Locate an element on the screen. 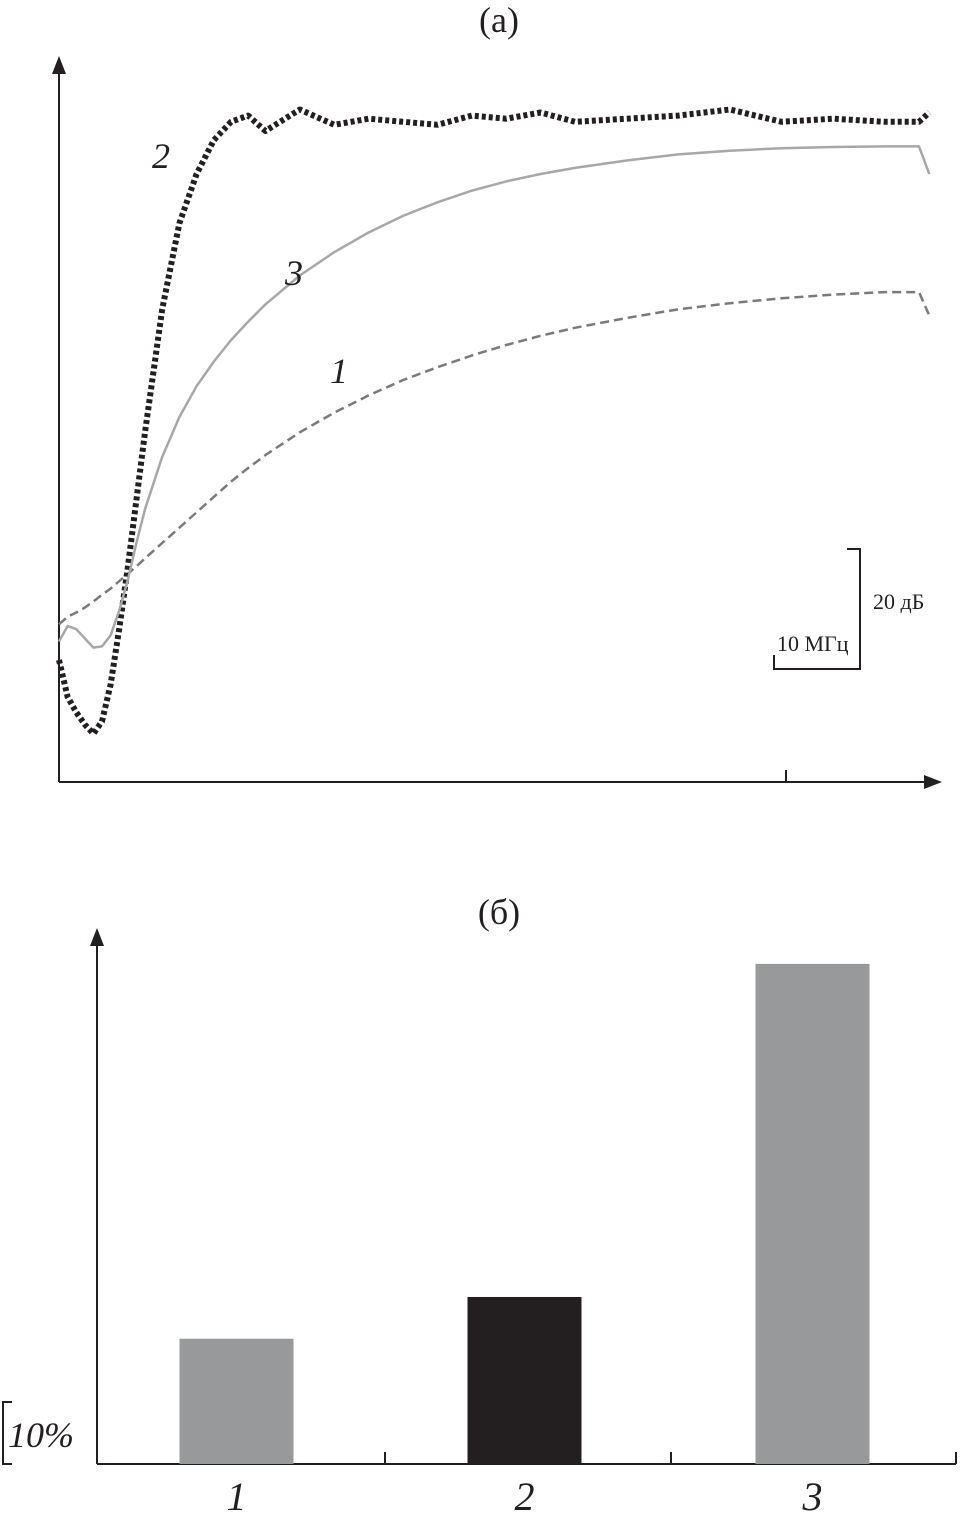 This screenshot has width=960, height=1522. percent-scale-bar-bracket is located at coordinates (7, 1433).